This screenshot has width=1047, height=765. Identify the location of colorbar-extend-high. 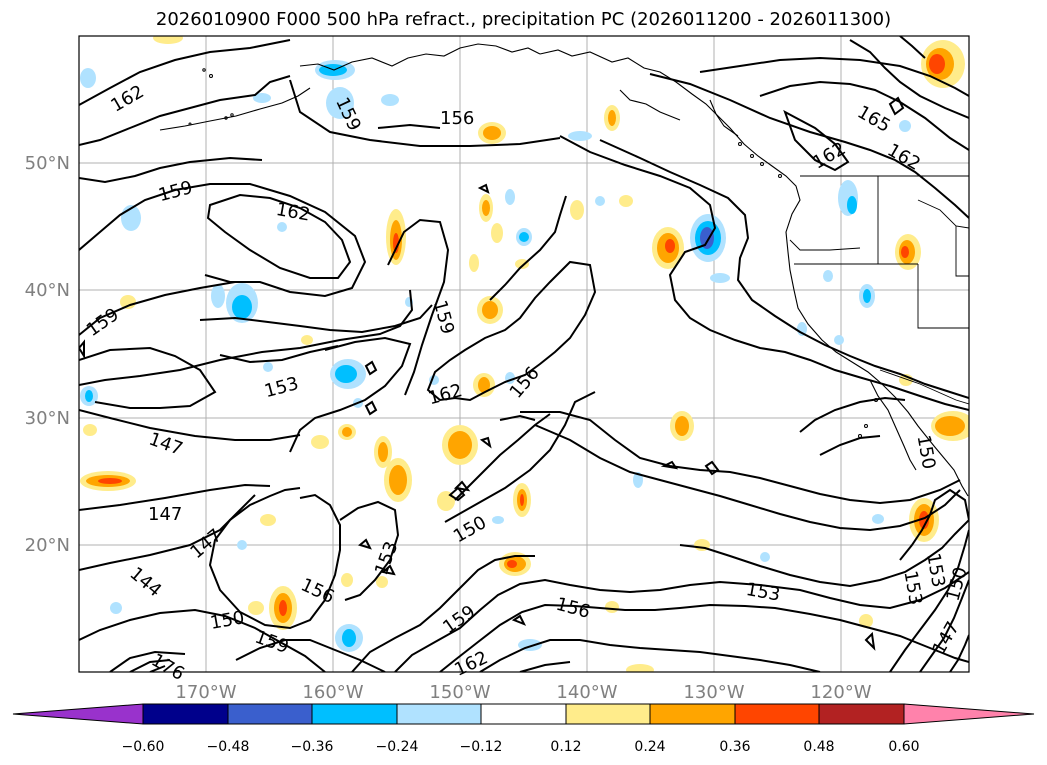
(969, 714).